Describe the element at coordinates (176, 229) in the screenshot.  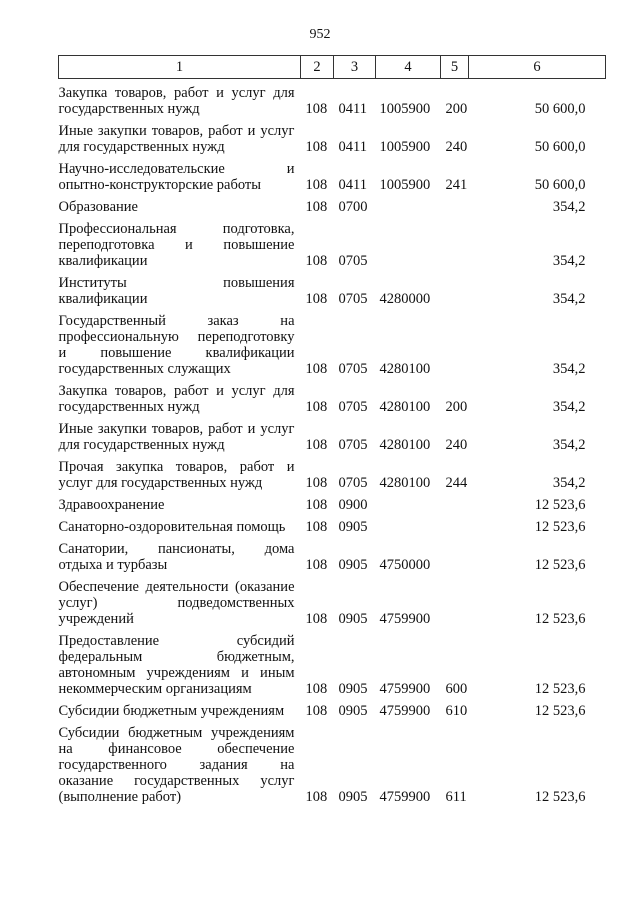
I see `description-line: Профессиональная подготовка,` at that location.